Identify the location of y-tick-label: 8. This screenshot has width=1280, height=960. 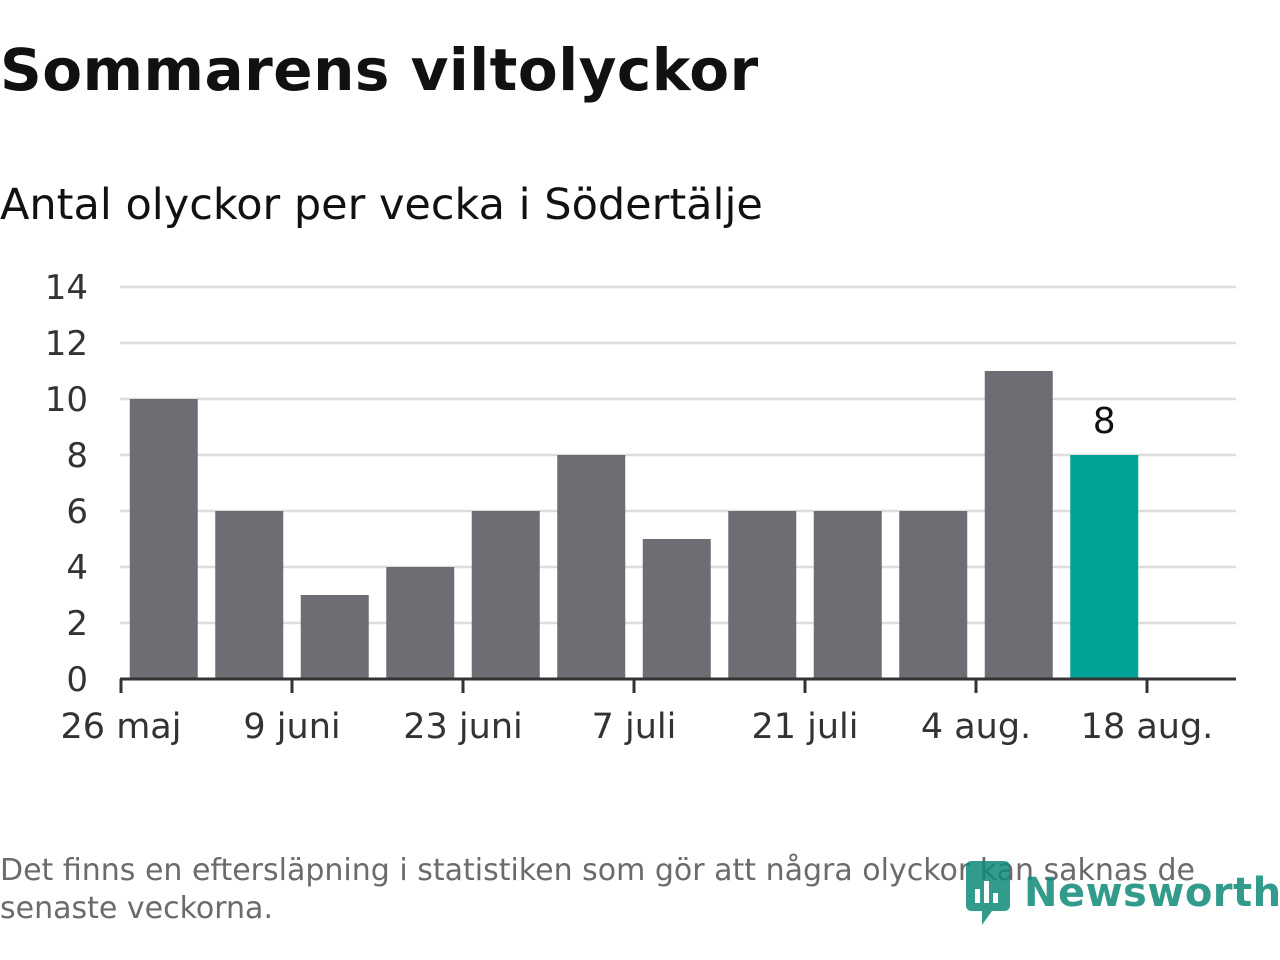
(77, 456).